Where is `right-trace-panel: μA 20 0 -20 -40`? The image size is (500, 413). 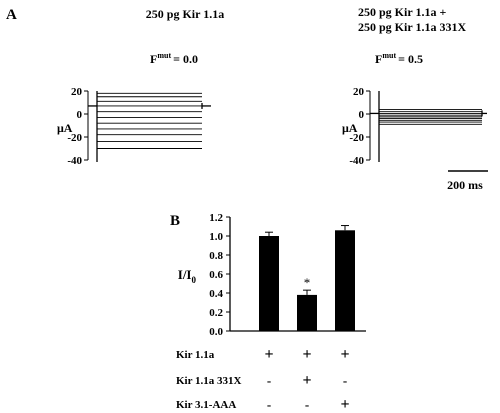 right-trace-panel: μA 20 0 -20 -40 is located at coordinates (414, 126).